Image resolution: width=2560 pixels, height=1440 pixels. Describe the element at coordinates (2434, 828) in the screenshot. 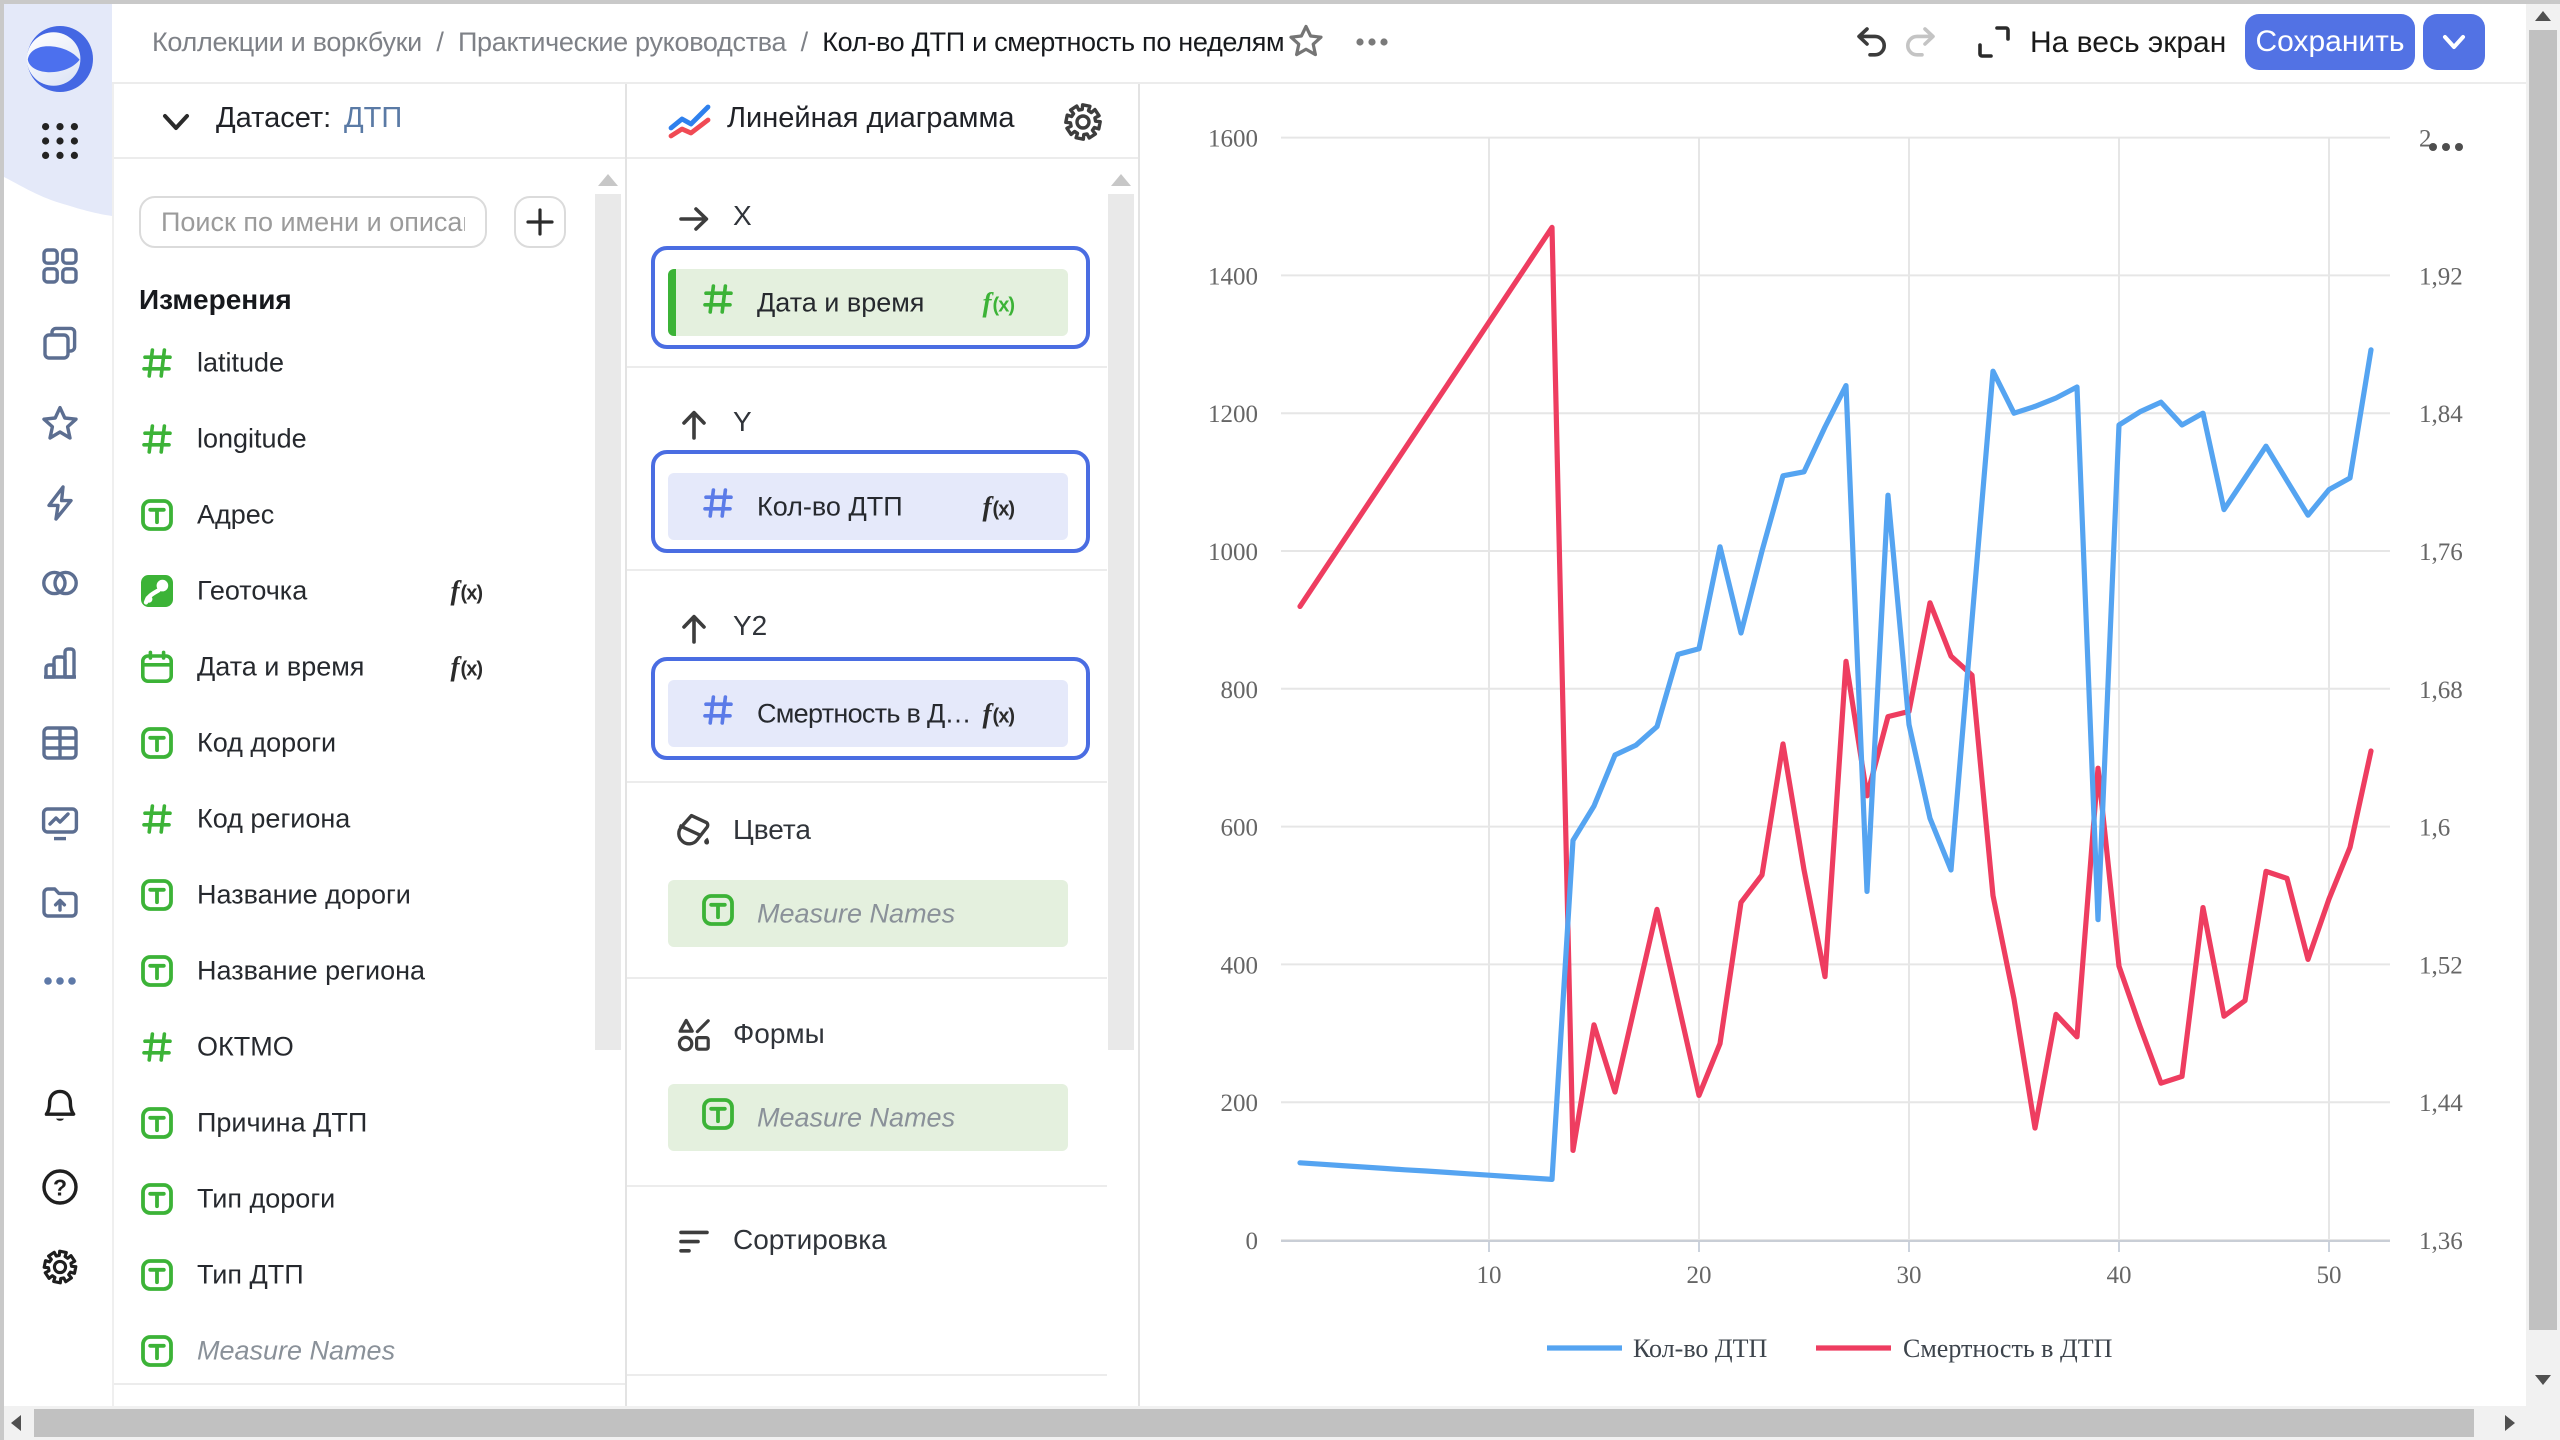

I see `svg-text: 1,6` at that location.